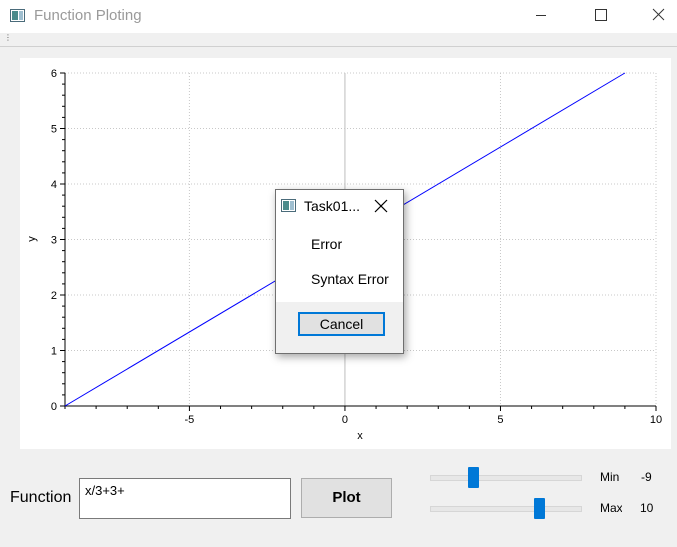 Image resolution: width=677 pixels, height=547 pixels. I want to click on max-slider-thumb, so click(540, 508).